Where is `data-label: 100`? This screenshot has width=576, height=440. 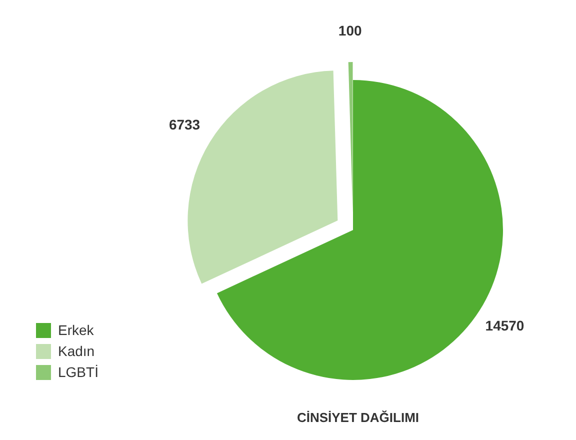 data-label: 100 is located at coordinates (350, 30).